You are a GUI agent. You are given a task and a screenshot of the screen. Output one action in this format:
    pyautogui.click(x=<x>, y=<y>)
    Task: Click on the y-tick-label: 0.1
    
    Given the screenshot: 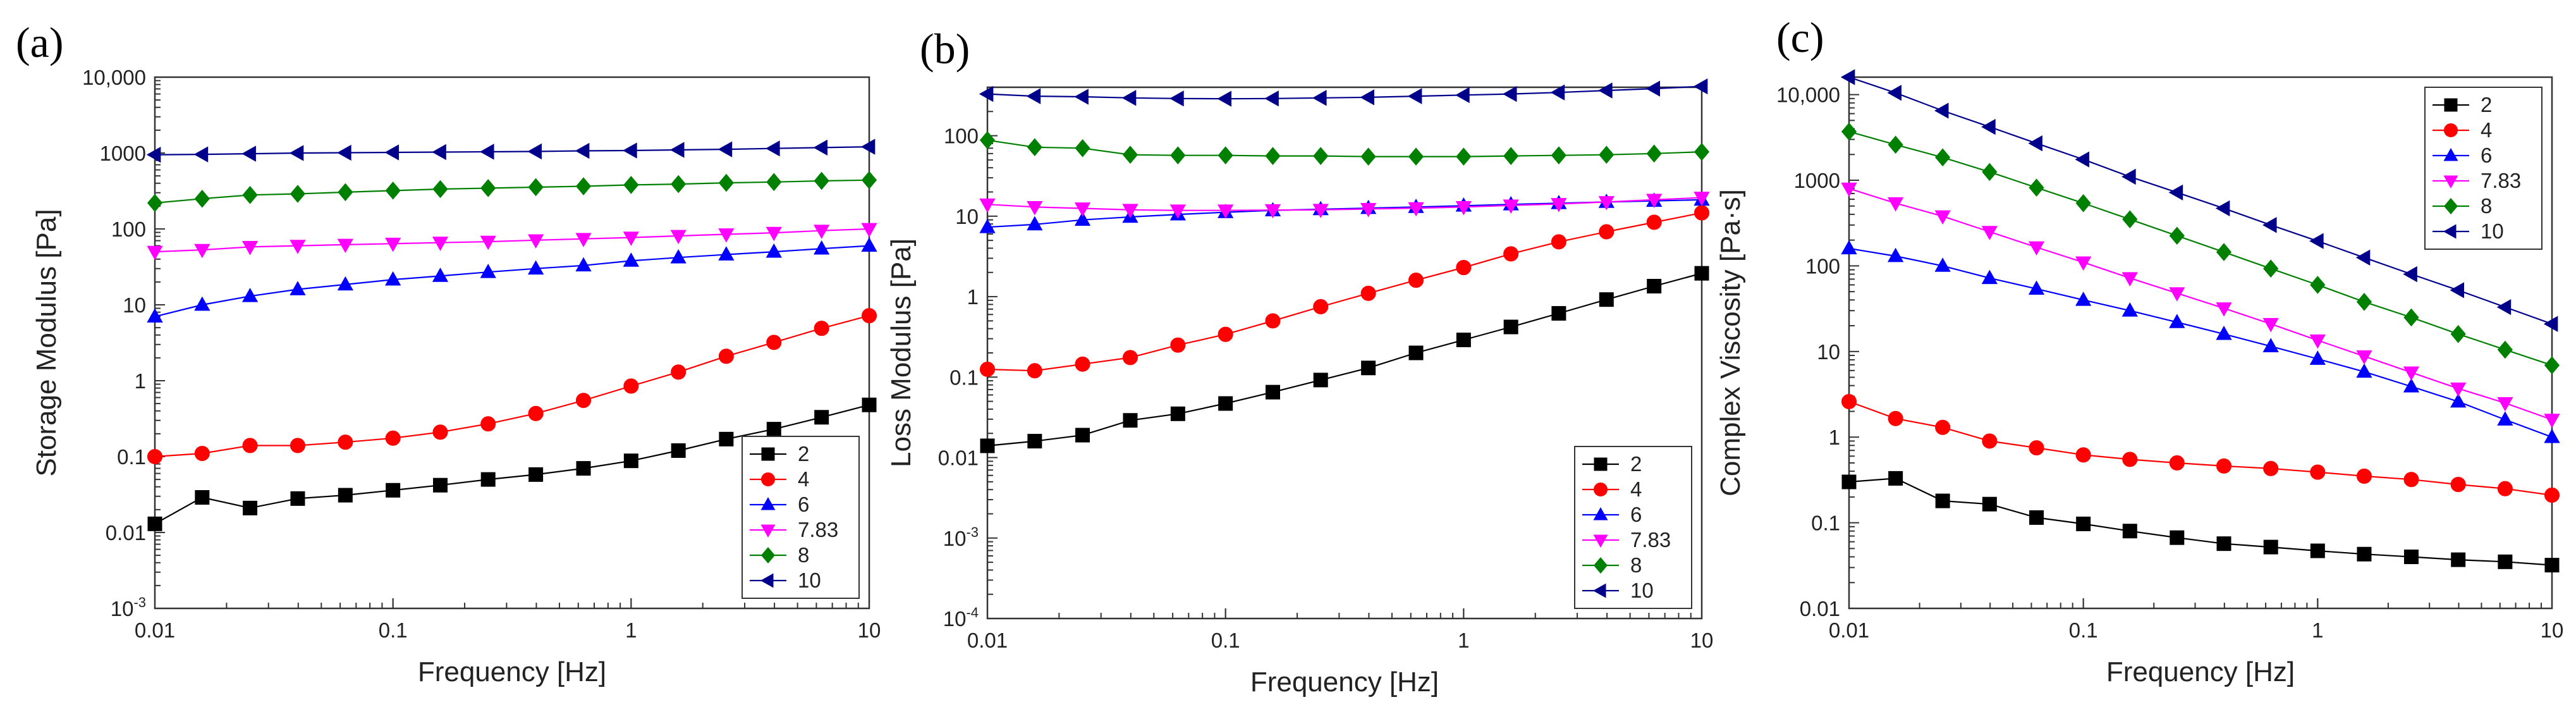 What is the action you would take?
    pyautogui.click(x=964, y=378)
    